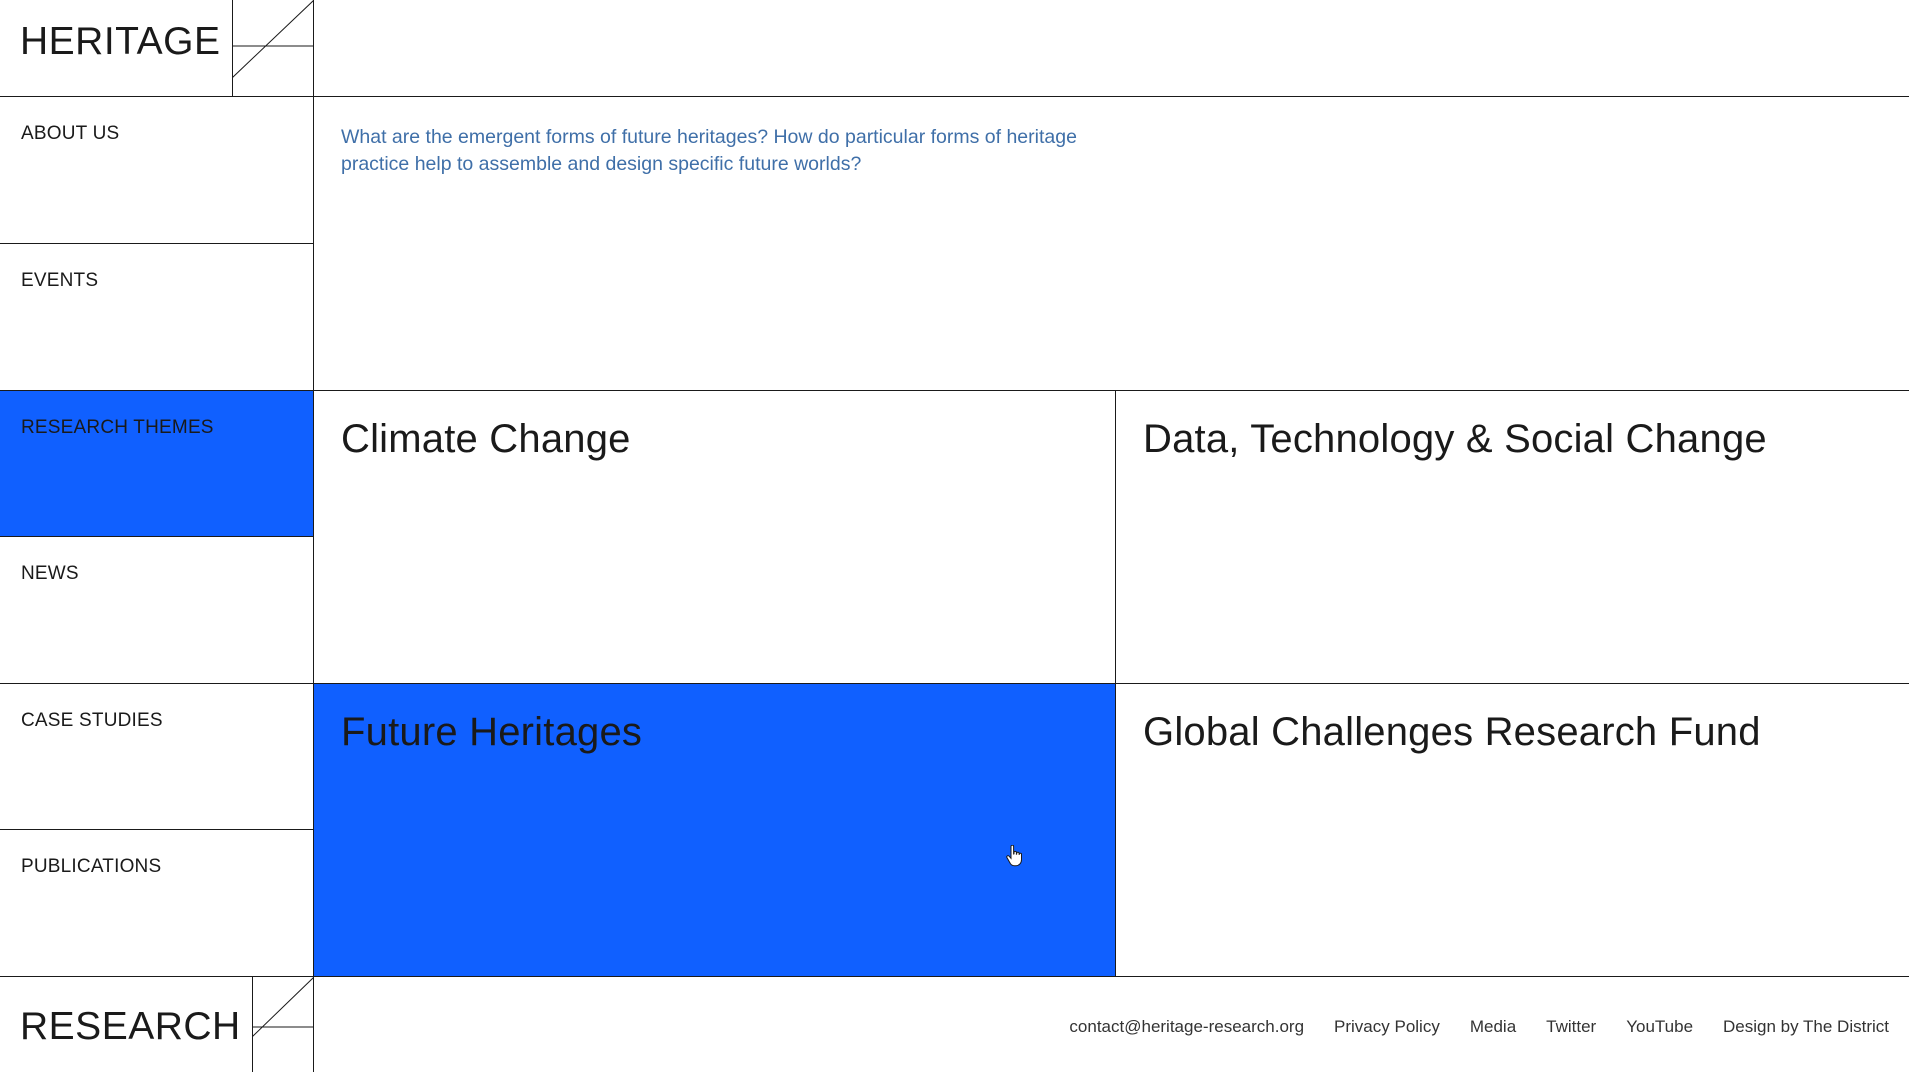 This screenshot has height=1072, width=1909. I want to click on logo-mark-top-icon, so click(273, 48).